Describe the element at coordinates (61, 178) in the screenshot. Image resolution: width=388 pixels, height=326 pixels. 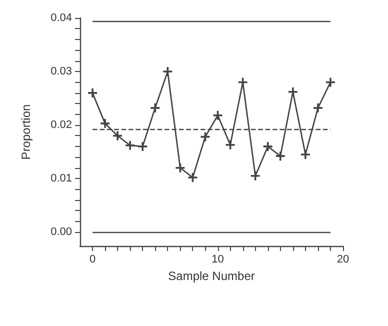
I see `y-tick-label: 0.01` at that location.